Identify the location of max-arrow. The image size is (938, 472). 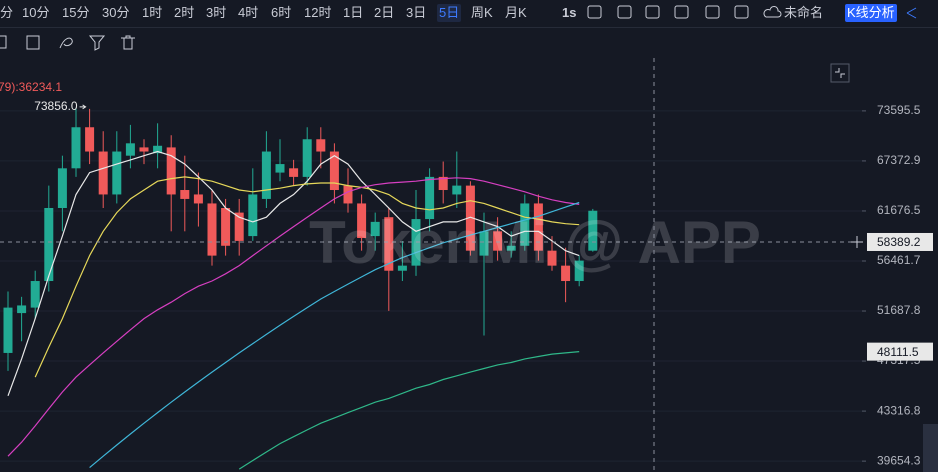
(83, 107).